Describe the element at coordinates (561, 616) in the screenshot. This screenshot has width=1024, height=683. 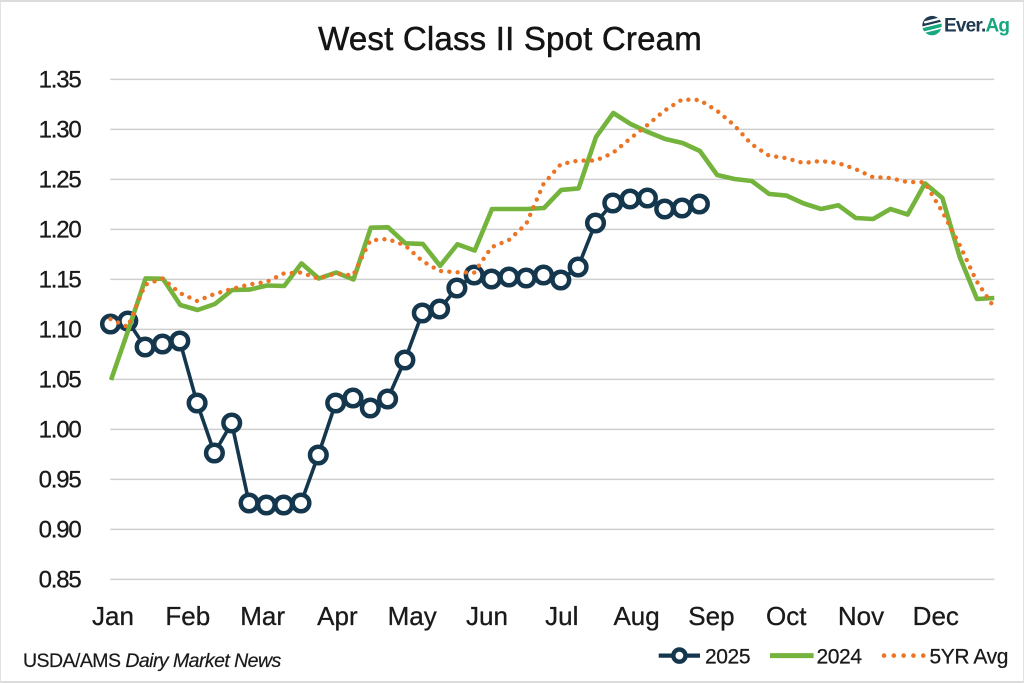
I see `svg-text: Jul` at that location.